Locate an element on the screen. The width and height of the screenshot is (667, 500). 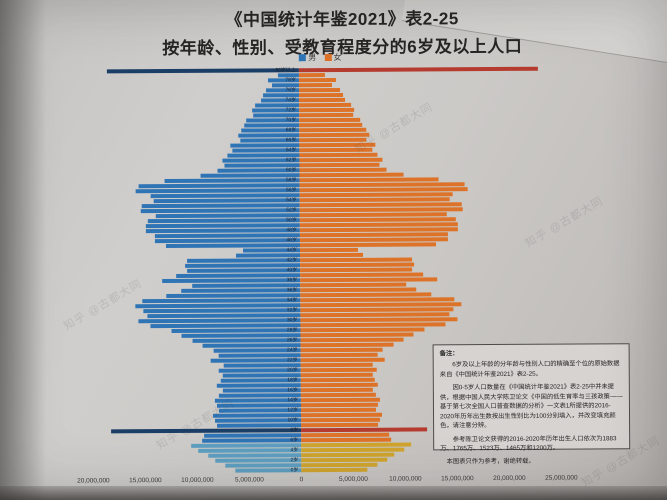
age-label: 0岁 is located at coordinates (294, 470).